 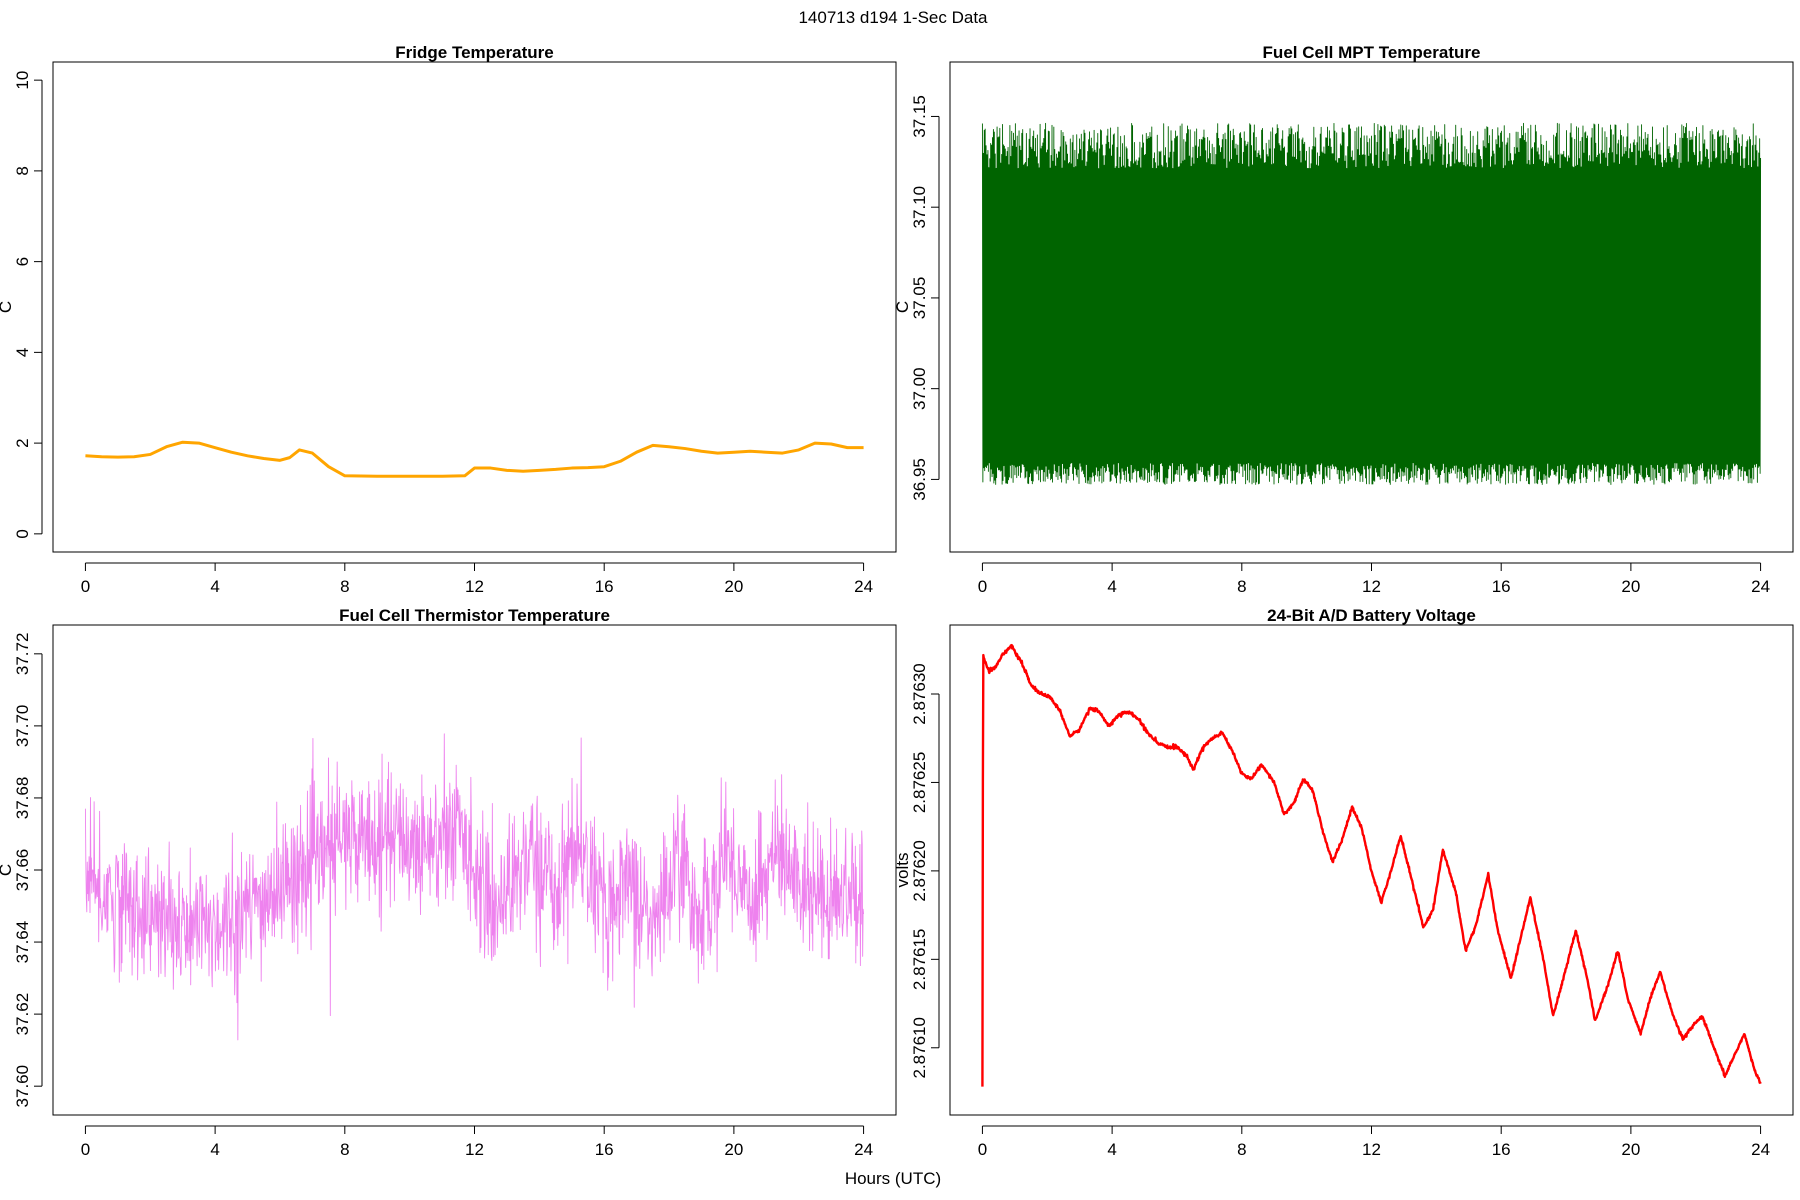 What do you see at coordinates (919, 298) in the screenshot?
I see `y-tick-label: 37.05` at bounding box center [919, 298].